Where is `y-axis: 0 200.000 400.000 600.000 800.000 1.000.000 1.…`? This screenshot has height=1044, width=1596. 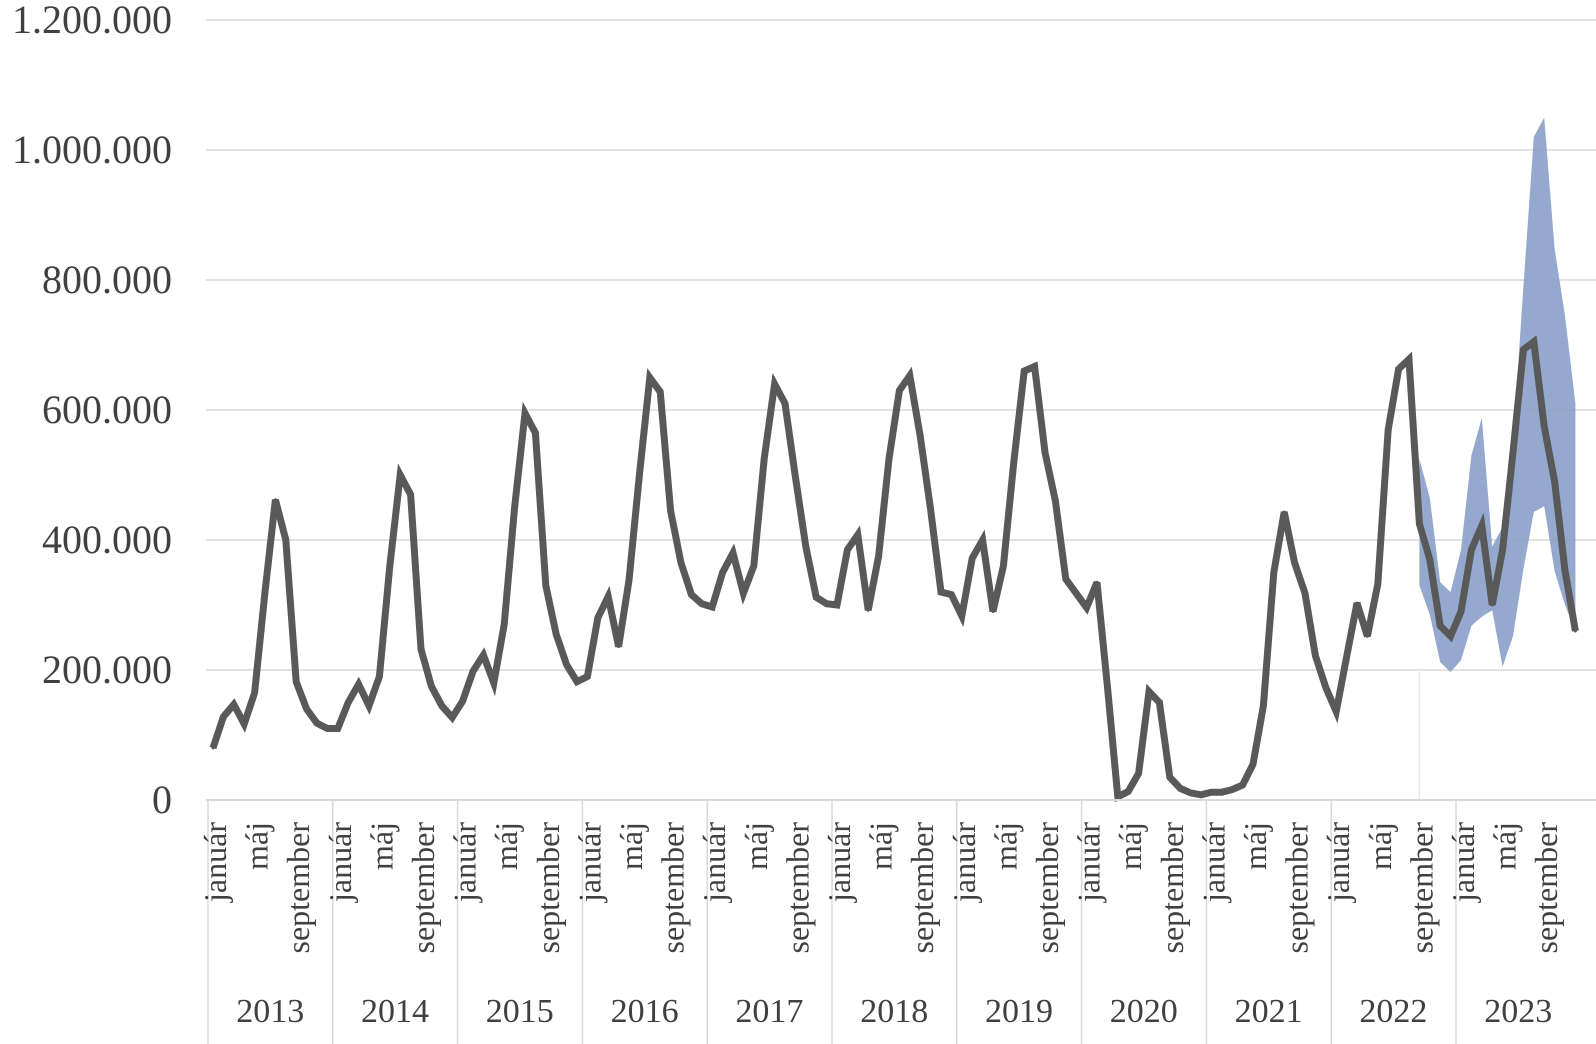 y-axis: 0 200.000 400.000 600.000 800.000 1.000.000 1.… is located at coordinates (92, 411).